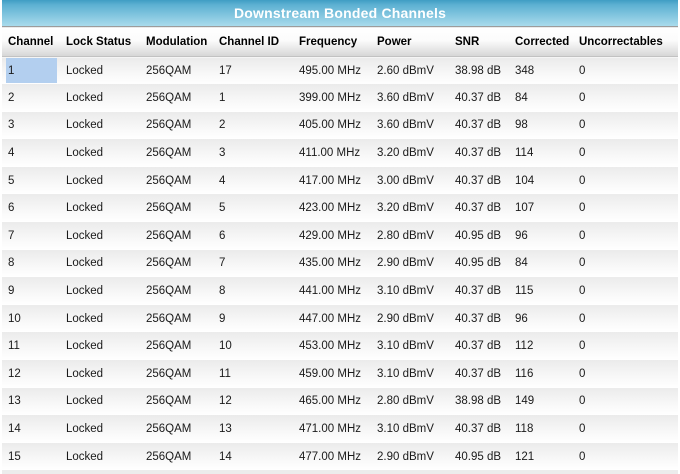 Image resolution: width=680 pixels, height=474 pixels. I want to click on col-header-frequency: Frequency, so click(332, 41).